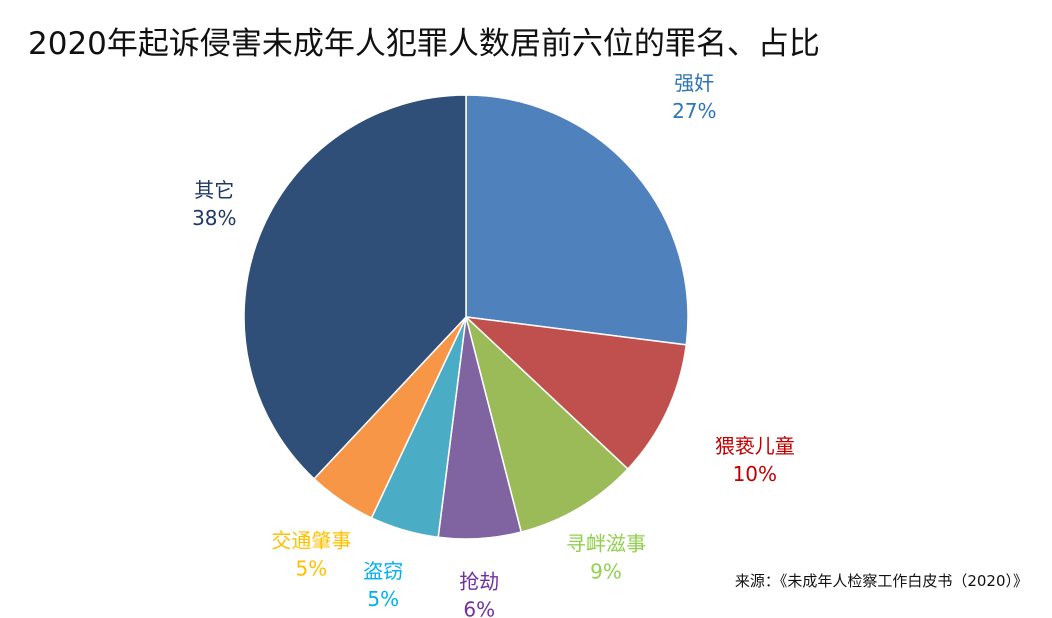 Image resolution: width=1052 pixels, height=618 pixels. What do you see at coordinates (479, 582) in the screenshot?
I see `slice-label-3: 抢劫` at bounding box center [479, 582].